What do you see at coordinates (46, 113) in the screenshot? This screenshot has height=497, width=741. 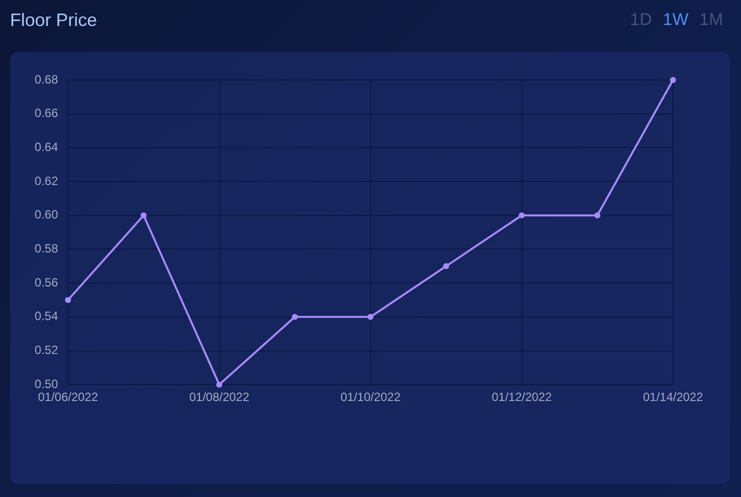 I see `y-tick-label: 0.66` at bounding box center [46, 113].